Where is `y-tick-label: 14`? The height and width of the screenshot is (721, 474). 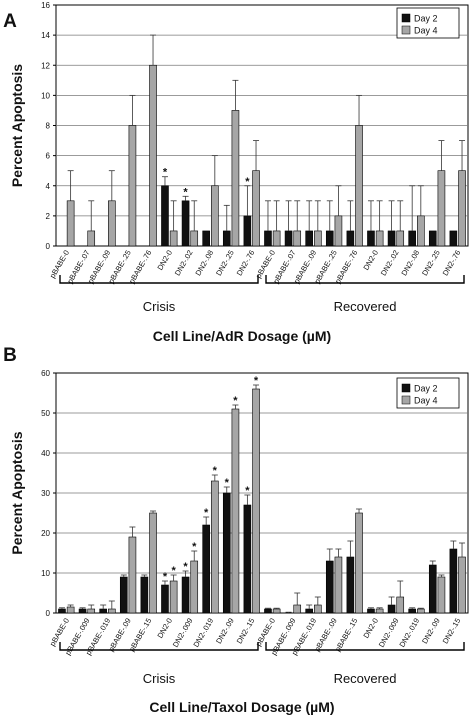
y-tick-label: 14 is located at coordinates (45, 35).